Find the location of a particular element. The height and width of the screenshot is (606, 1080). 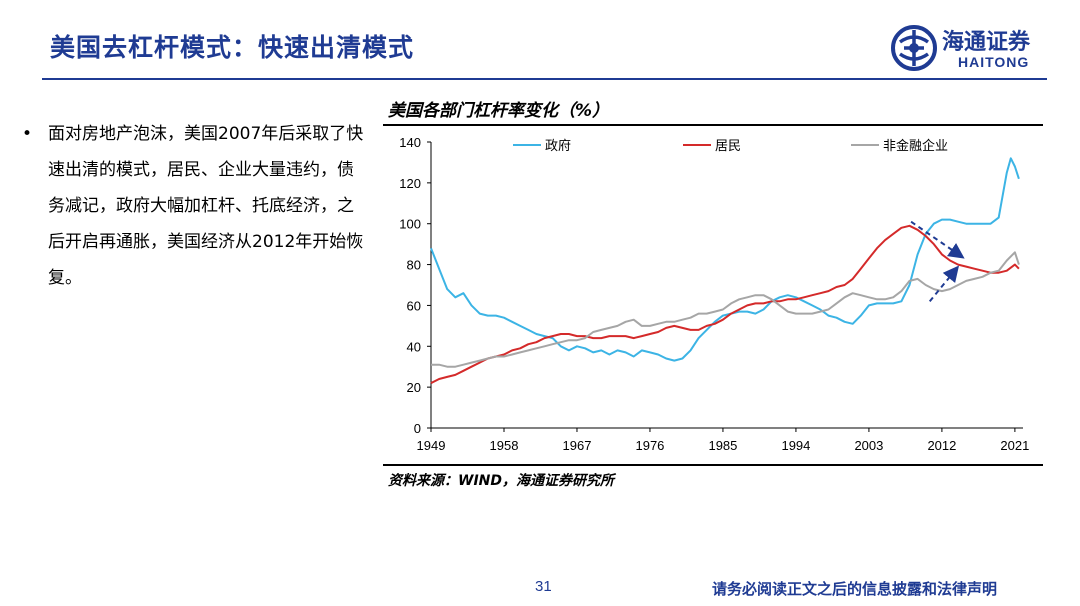

x-tick-label: 1994 is located at coordinates (795, 445).